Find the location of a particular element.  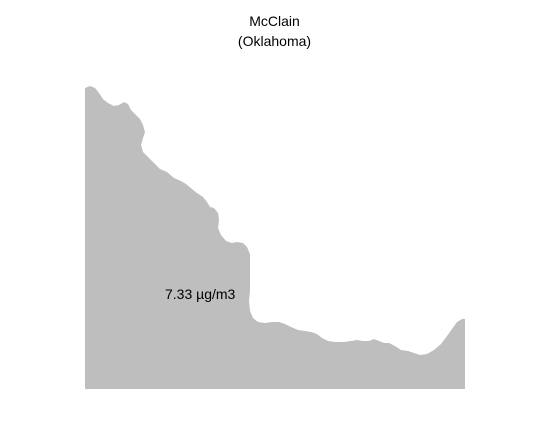

county-name: McClain is located at coordinates (274, 21).